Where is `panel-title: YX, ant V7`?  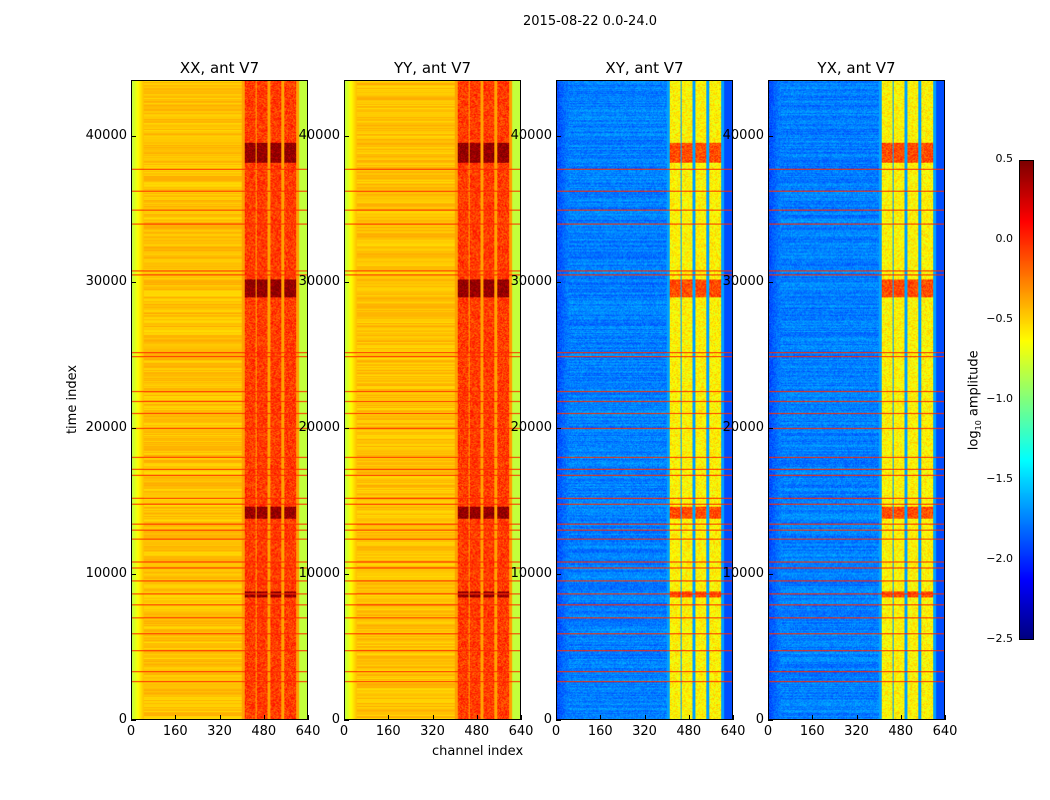
panel-title: YX, ant V7 is located at coordinates (856, 68).